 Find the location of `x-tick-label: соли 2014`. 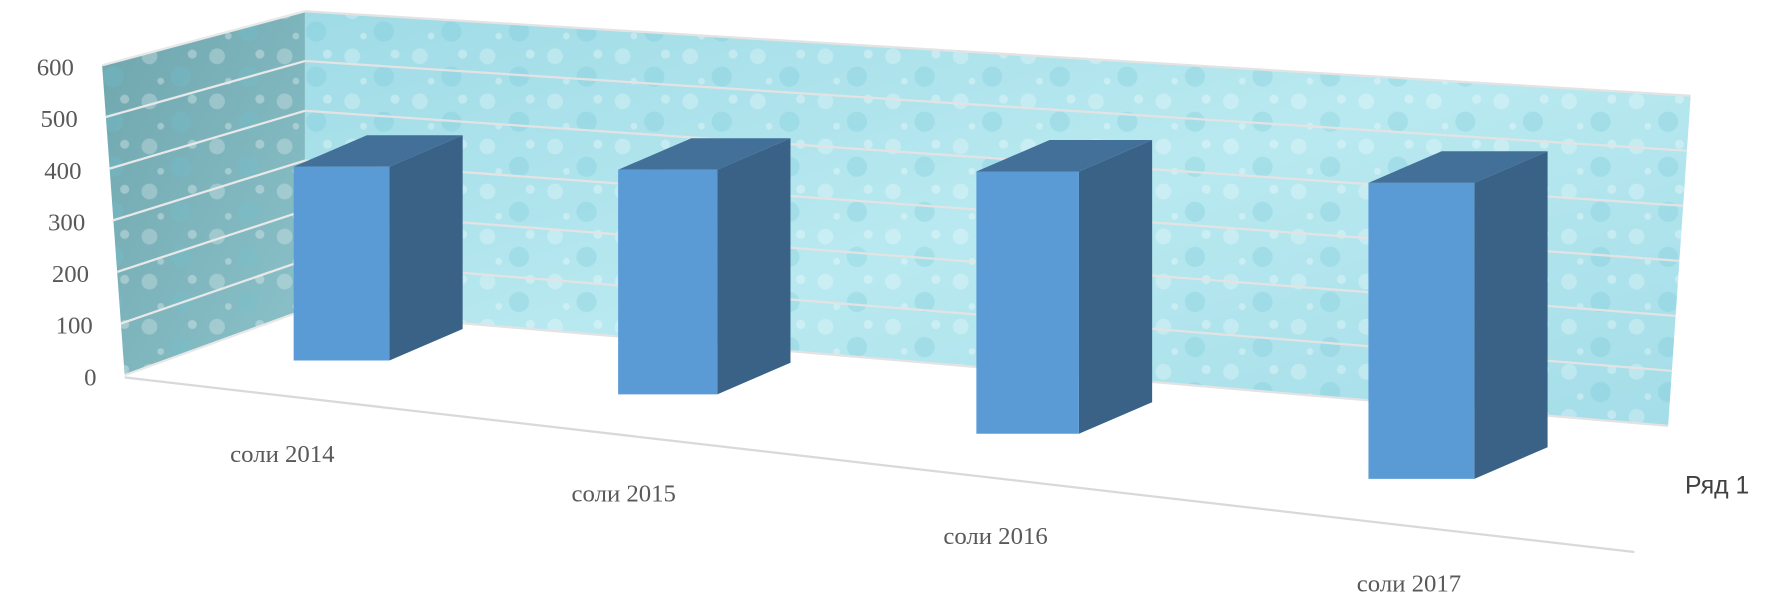

x-tick-label: соли 2014 is located at coordinates (282, 454).